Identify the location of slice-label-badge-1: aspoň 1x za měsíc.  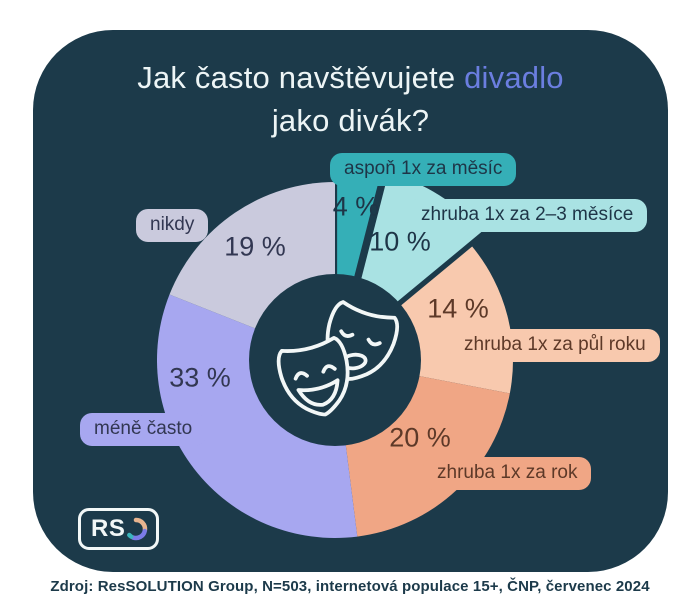
(423, 169).